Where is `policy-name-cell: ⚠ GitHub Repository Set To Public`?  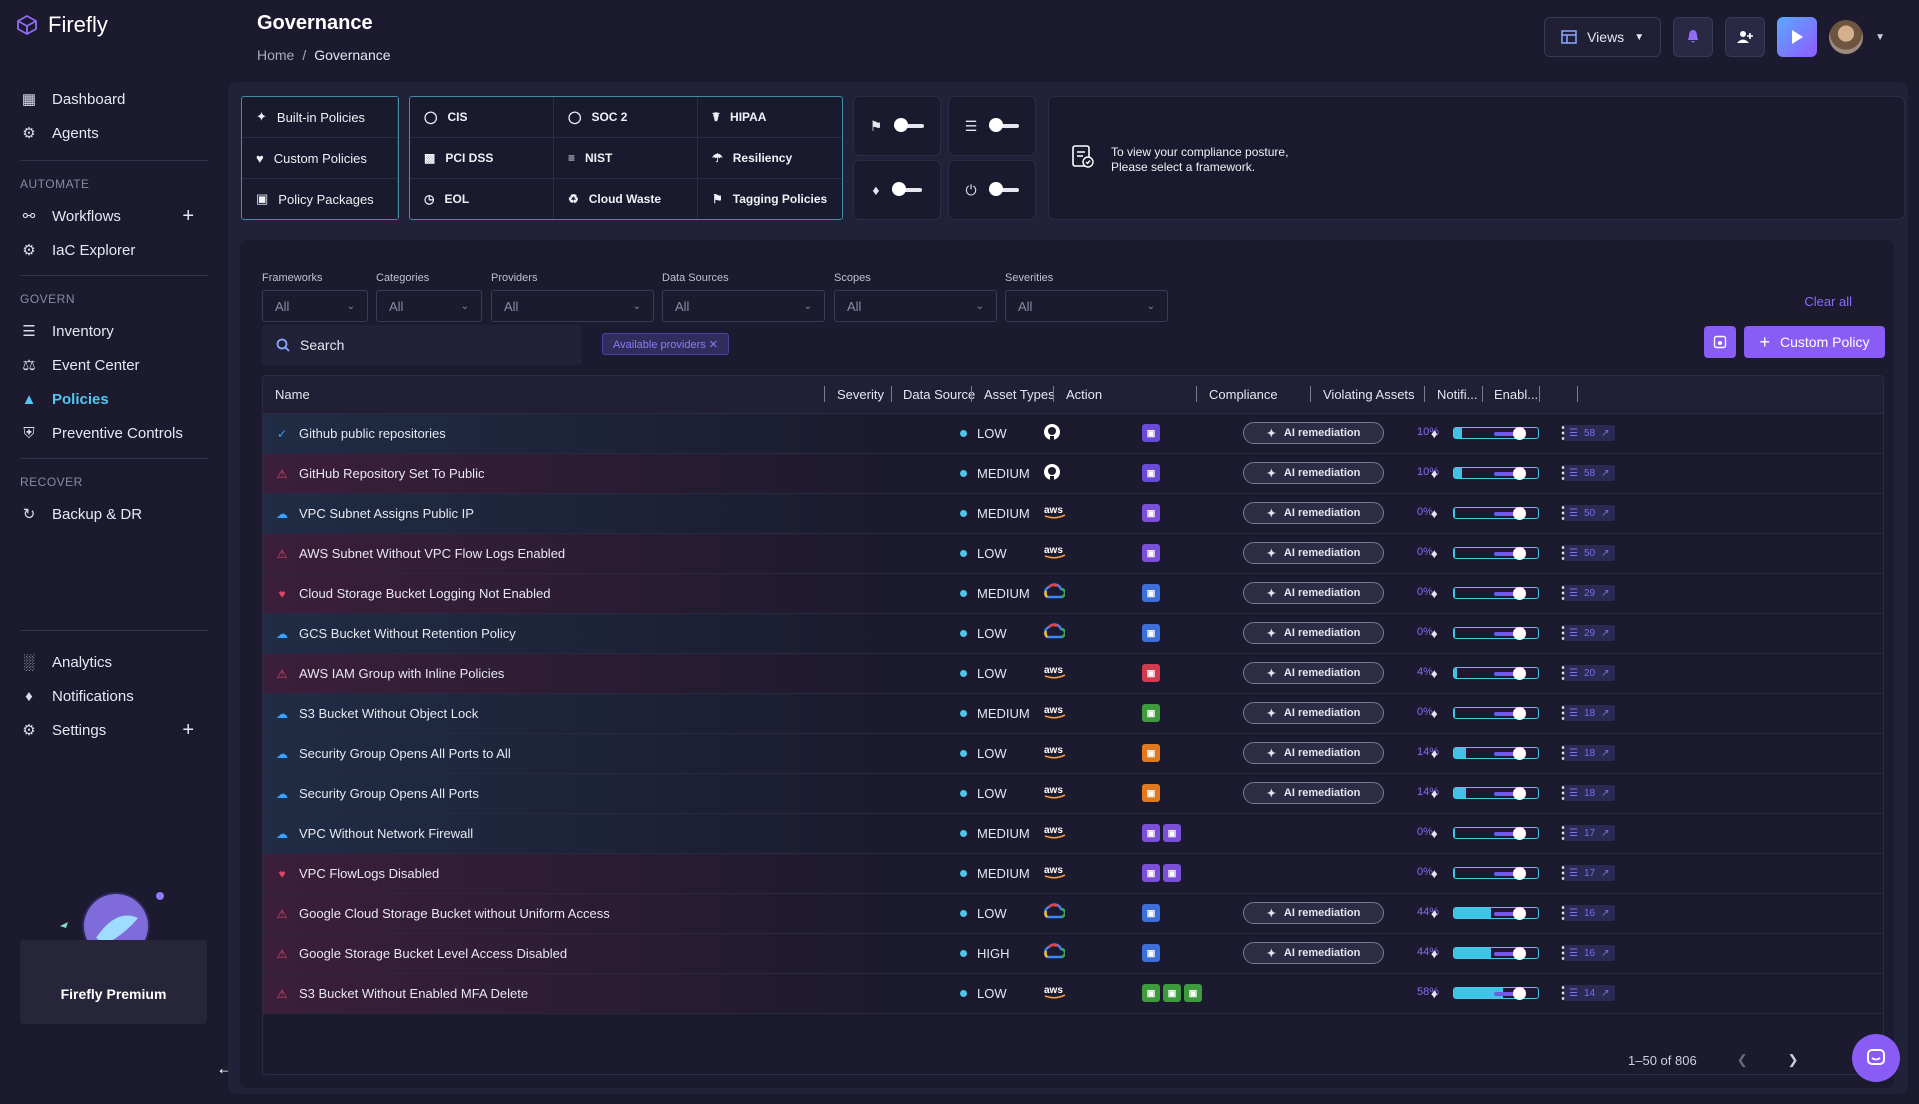
policy-name-cell: ⚠ GitHub Repository Set To Public is located at coordinates (380, 473).